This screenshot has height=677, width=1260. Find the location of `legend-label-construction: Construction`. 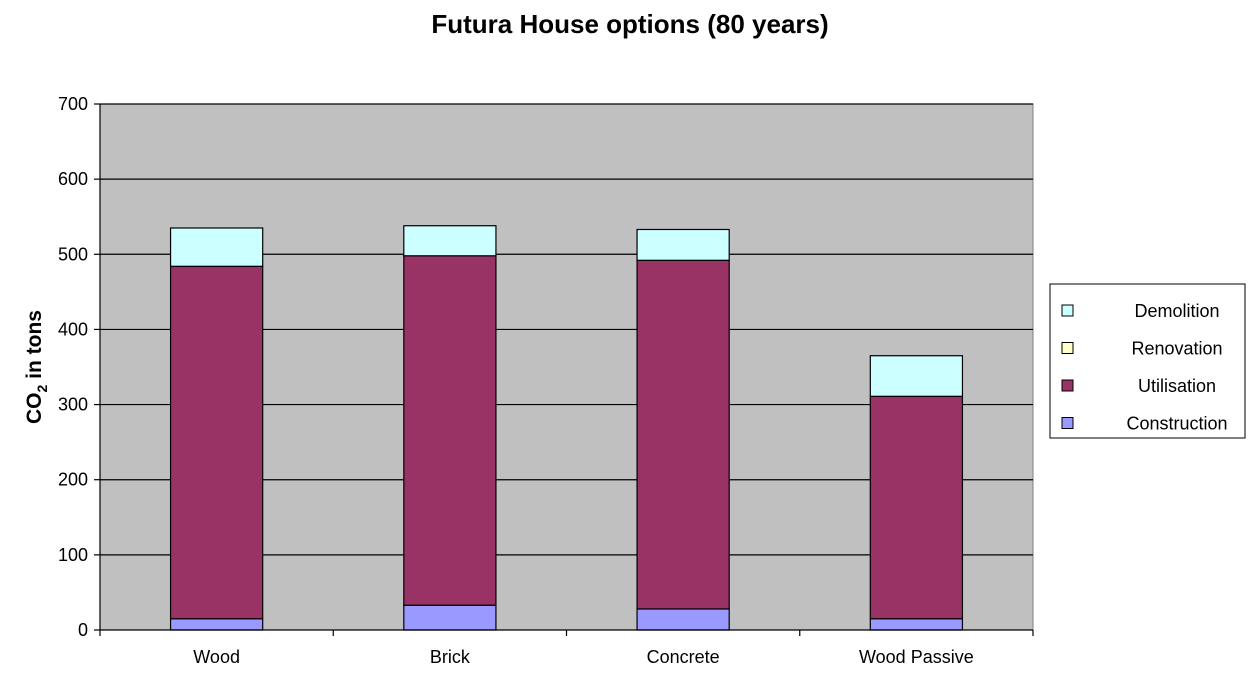

legend-label-construction: Construction is located at coordinates (1176, 424).